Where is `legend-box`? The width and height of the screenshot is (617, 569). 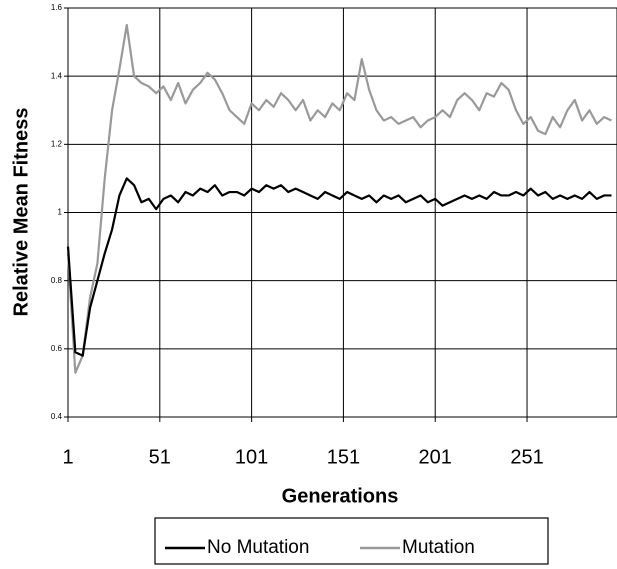 legend-box is located at coordinates (351, 541).